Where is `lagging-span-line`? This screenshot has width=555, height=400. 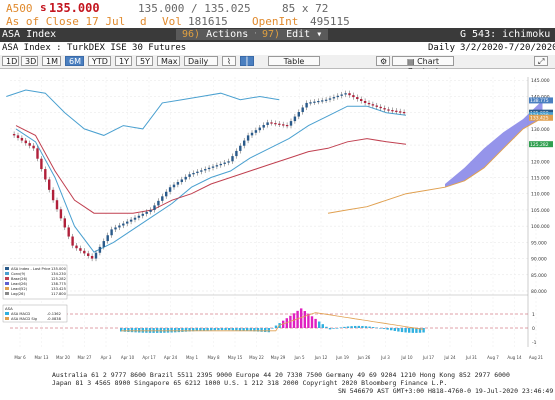 lagging-span-line is located at coordinates (143, 112).